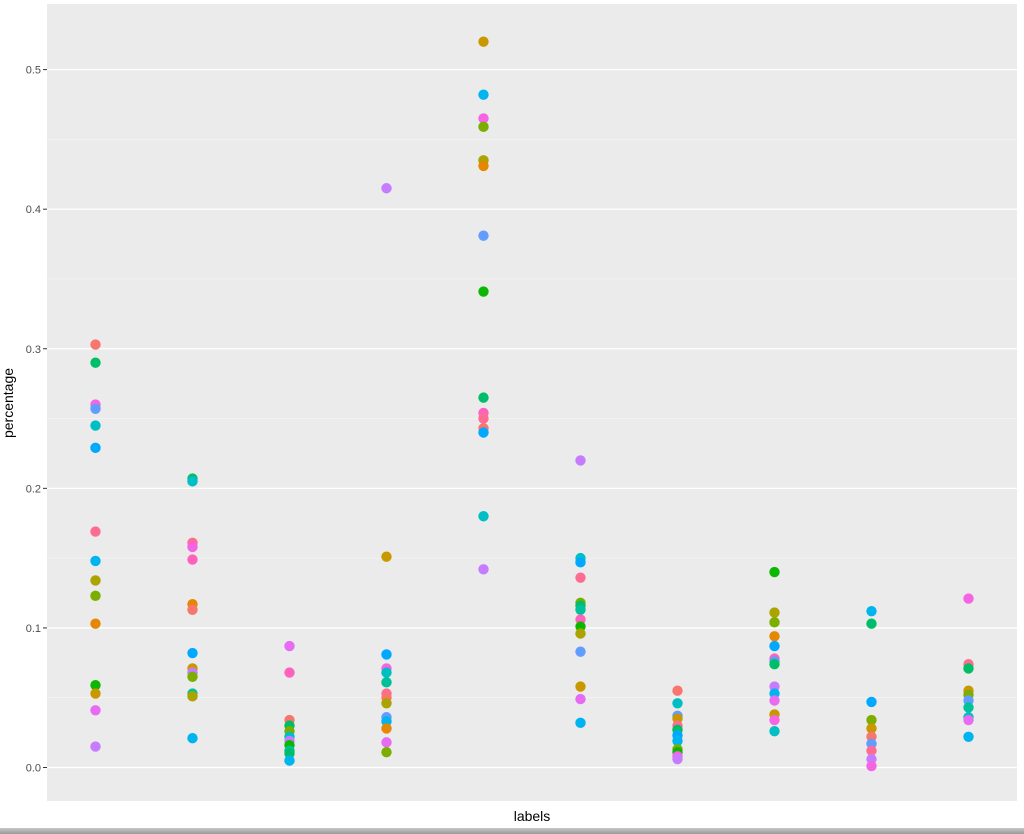 The image size is (1024, 834). Describe the element at coordinates (33, 489) in the screenshot. I see `y-tick-label: 0.2` at that location.